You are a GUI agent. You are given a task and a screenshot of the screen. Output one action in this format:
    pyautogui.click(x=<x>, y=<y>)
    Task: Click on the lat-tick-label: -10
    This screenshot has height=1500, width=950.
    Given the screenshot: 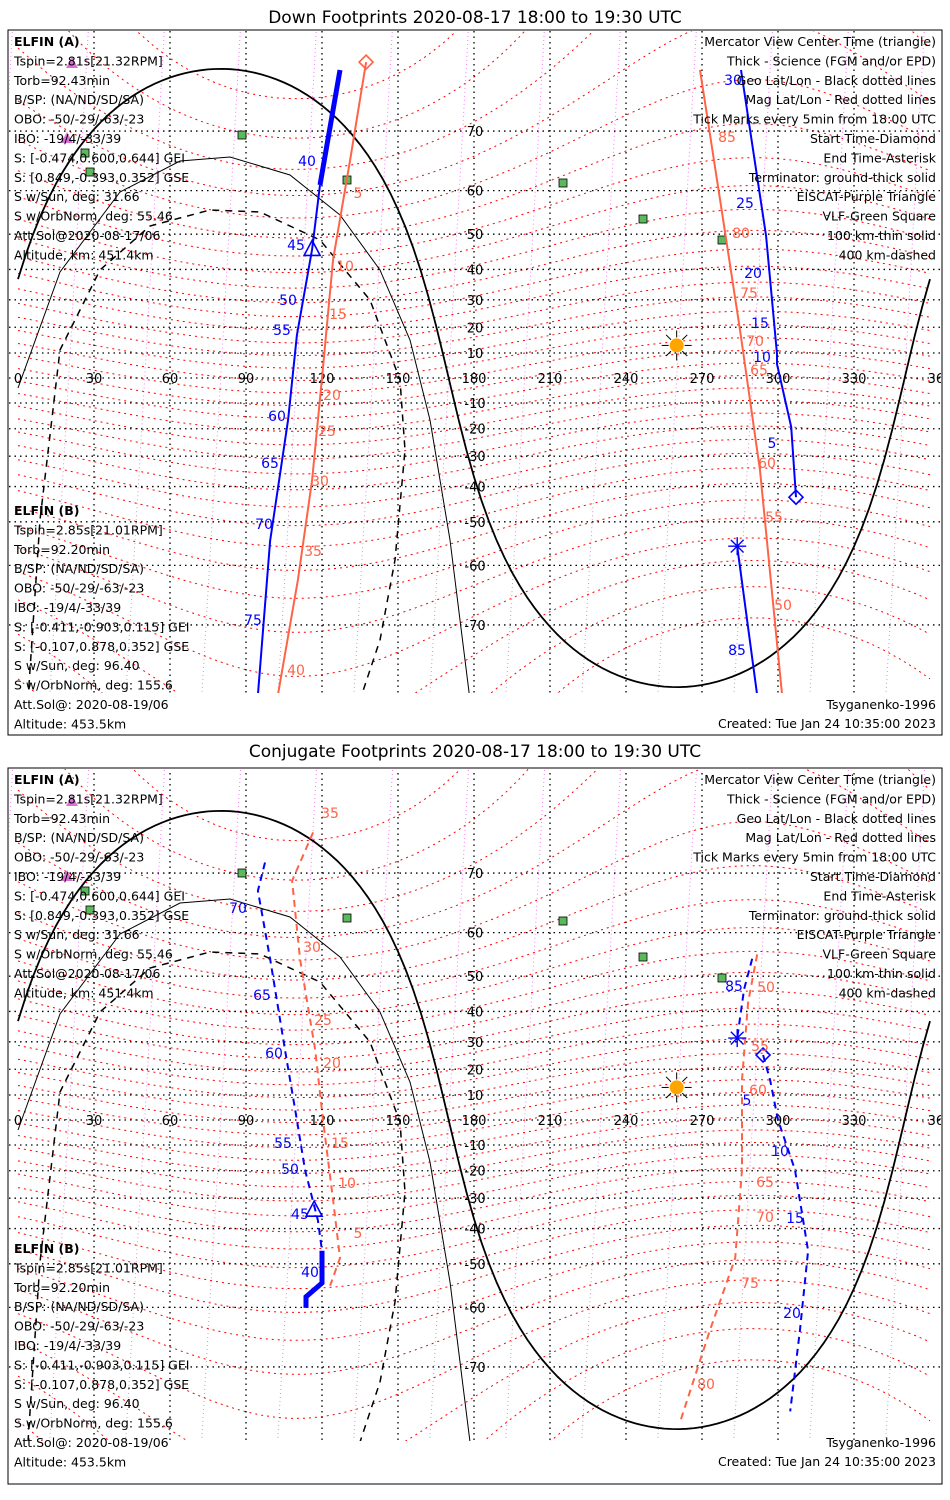 What is the action you would take?
    pyautogui.click(x=474, y=404)
    